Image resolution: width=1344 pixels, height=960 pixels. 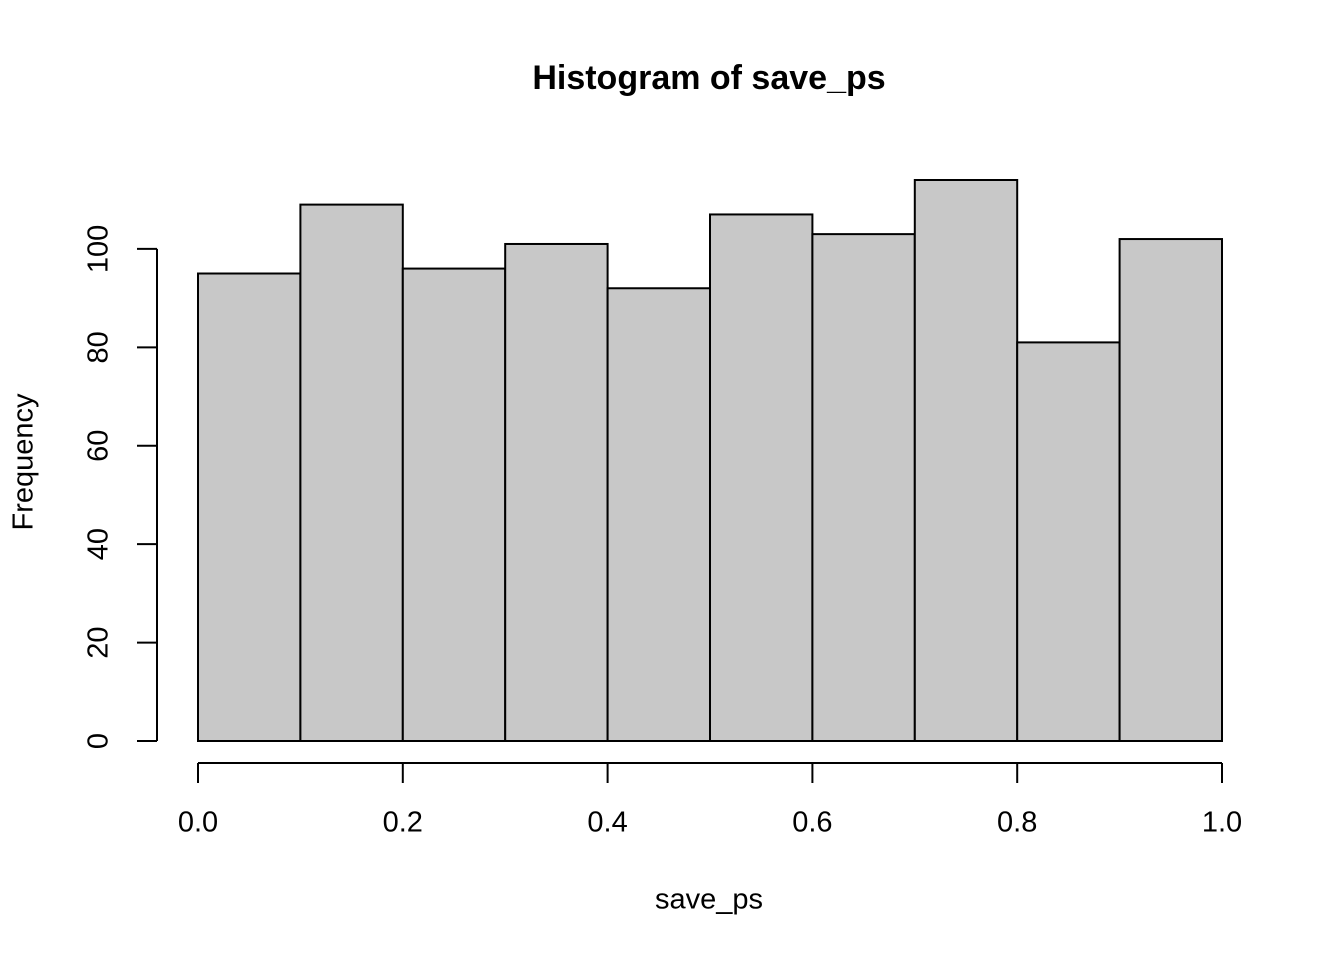 What do you see at coordinates (99, 642) in the screenshot?
I see `y-tick-label: 20` at bounding box center [99, 642].